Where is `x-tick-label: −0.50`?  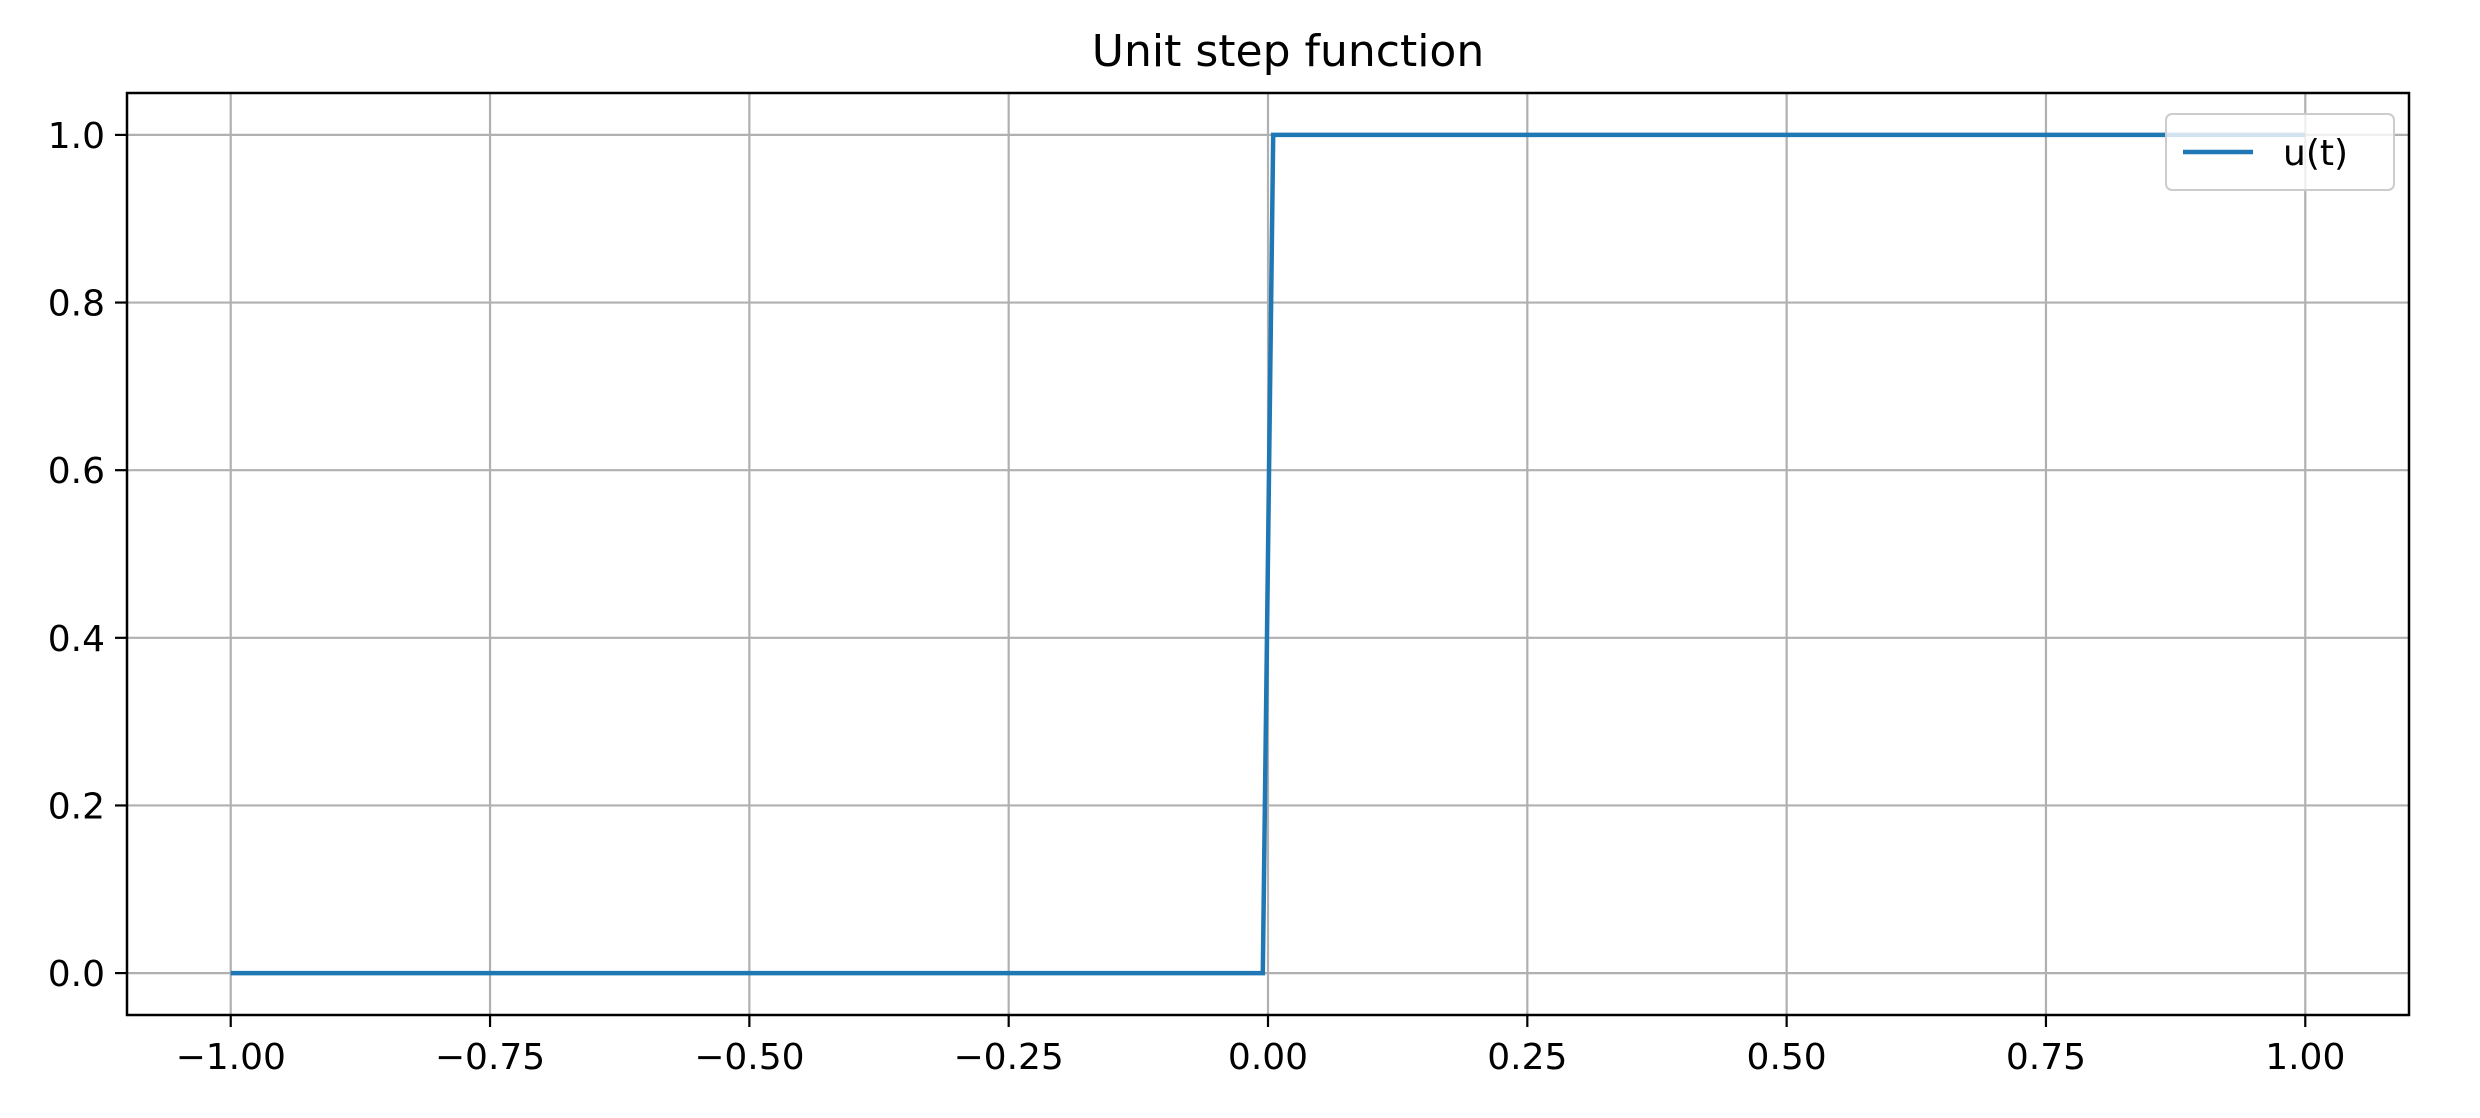
x-tick-label: −0.50 is located at coordinates (749, 1057).